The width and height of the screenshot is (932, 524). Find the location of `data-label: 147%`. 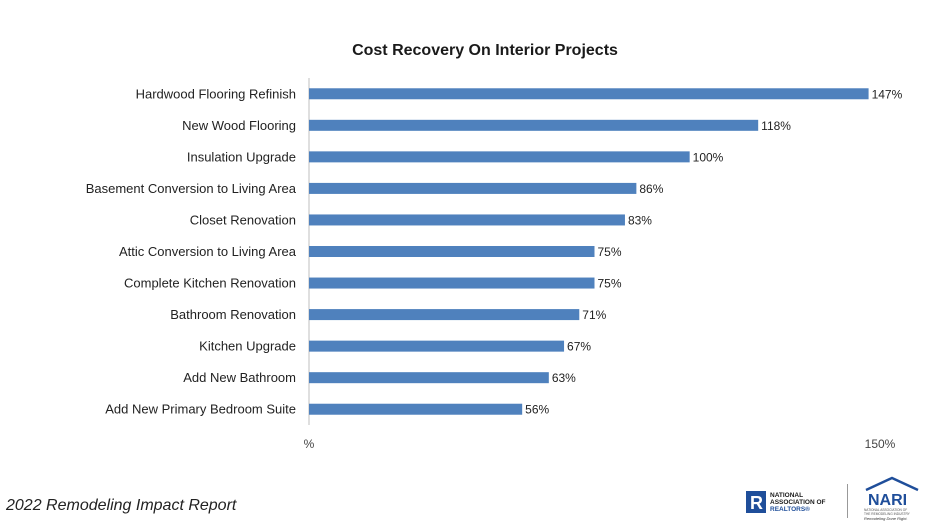

data-label: 147% is located at coordinates (887, 94).